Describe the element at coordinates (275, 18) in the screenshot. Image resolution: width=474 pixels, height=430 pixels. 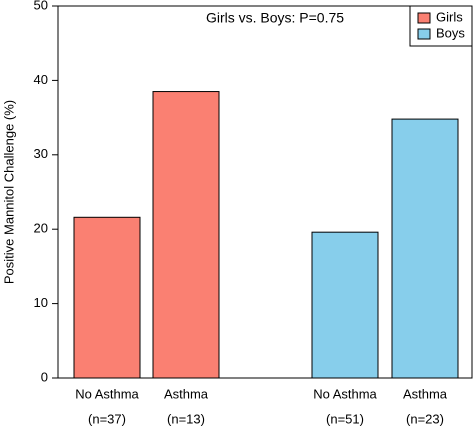
I see `annotation: Girls vs. Boys: P=0.75` at that location.